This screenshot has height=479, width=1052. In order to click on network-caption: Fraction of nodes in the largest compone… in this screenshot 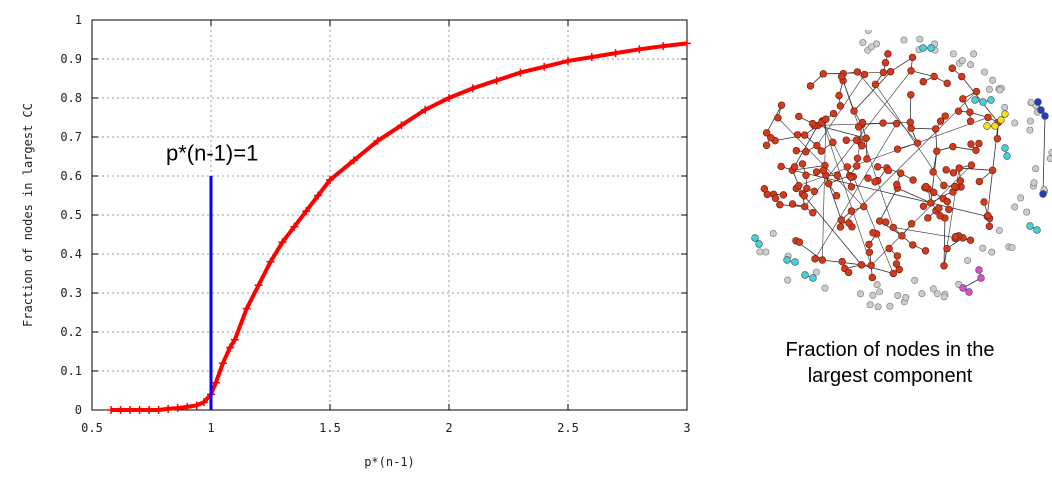, I will do `click(890, 363)`.